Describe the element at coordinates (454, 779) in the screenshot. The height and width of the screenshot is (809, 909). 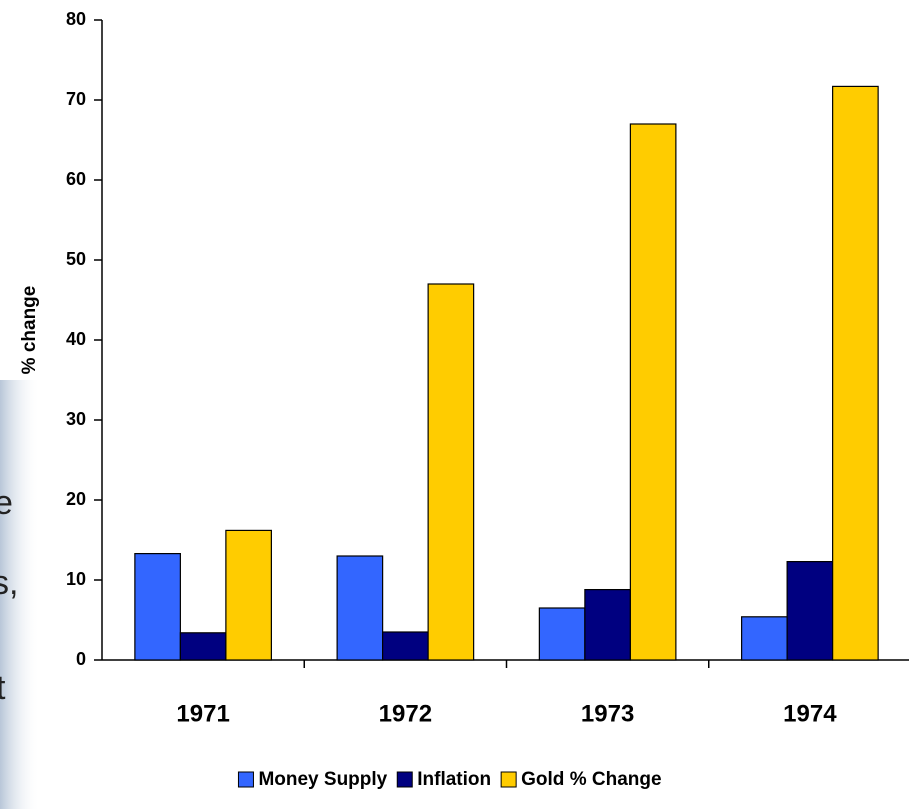
I see `legend-label: Inflation` at that location.